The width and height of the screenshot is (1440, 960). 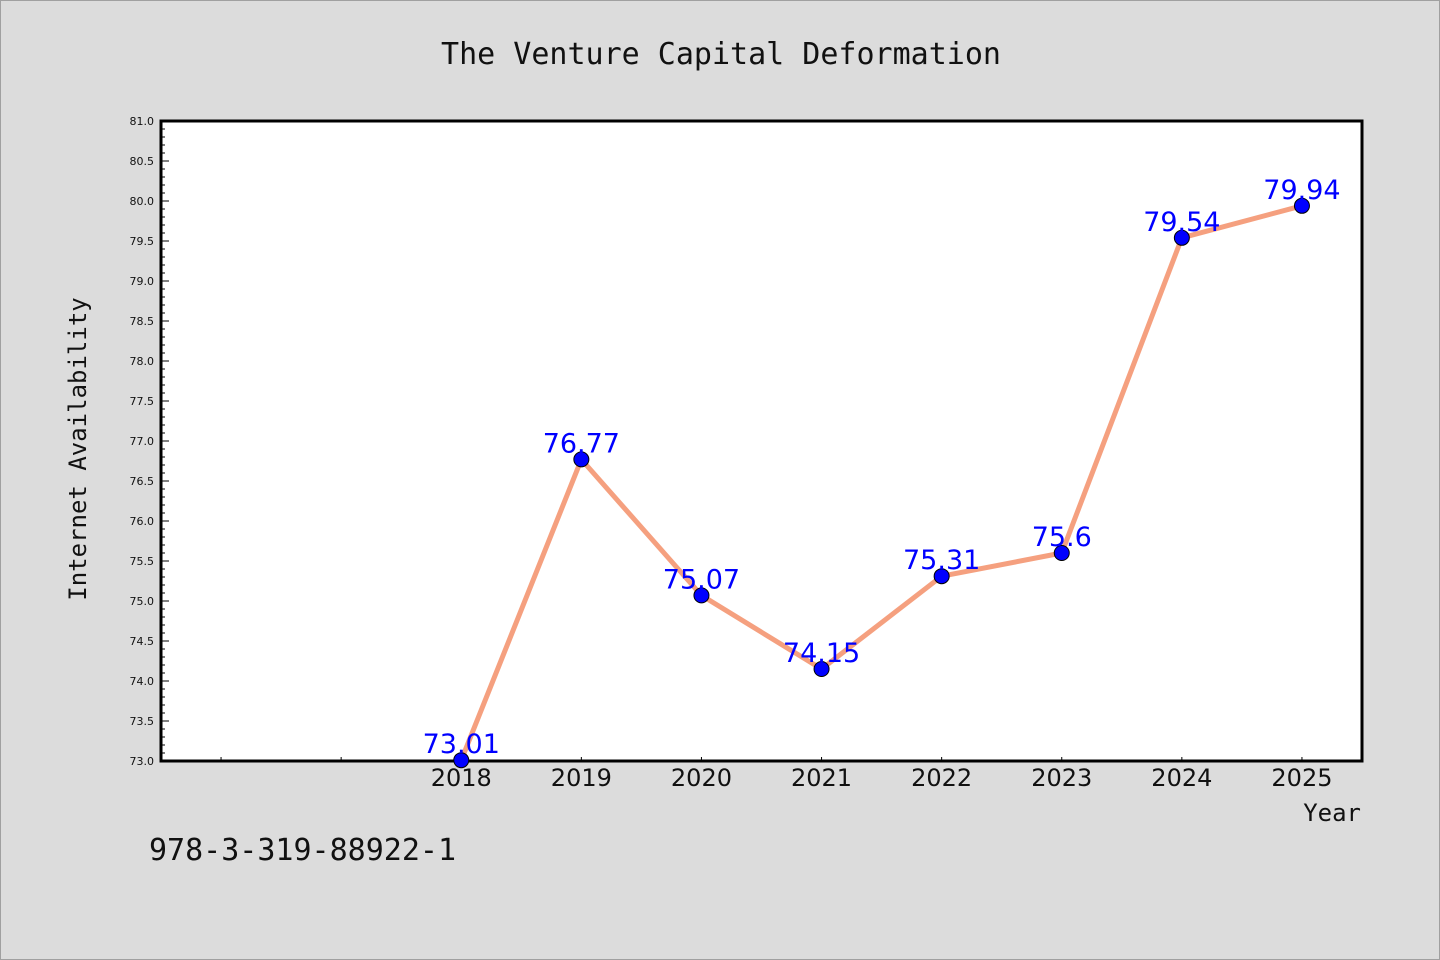 What do you see at coordinates (142, 321) in the screenshot?
I see `y-tick-label: 78.5` at bounding box center [142, 321].